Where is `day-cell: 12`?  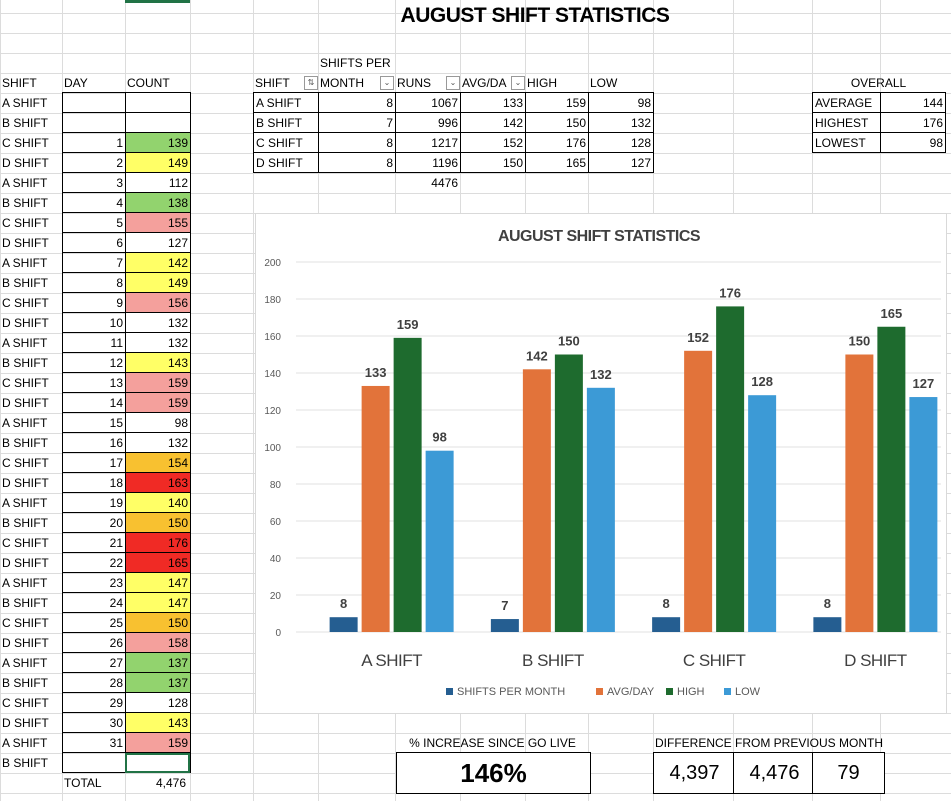
day-cell: 12 is located at coordinates (94, 362).